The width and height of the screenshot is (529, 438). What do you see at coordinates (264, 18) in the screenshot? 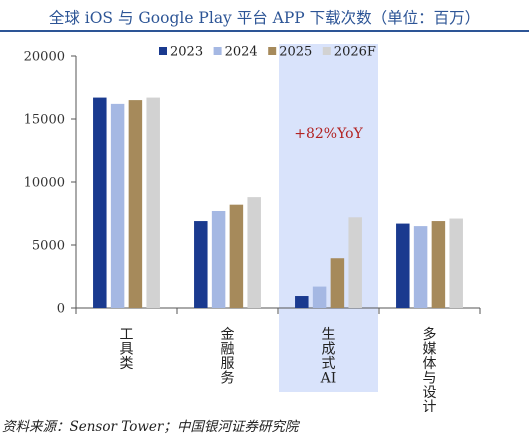
I see `chart-title: 全球 iOS 与 Google Play 平台 APP 下载次数（单位：百万）` at bounding box center [264, 18].